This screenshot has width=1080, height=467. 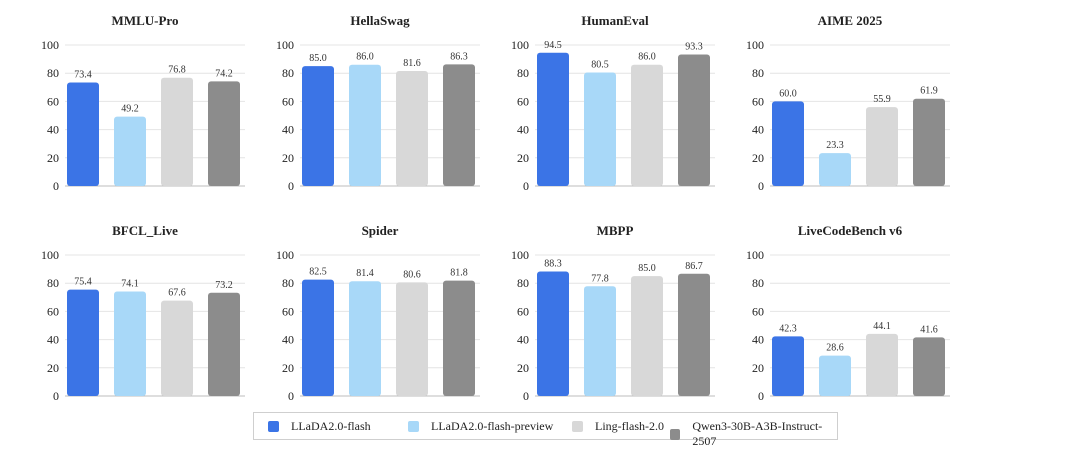 What do you see at coordinates (553, 45) in the screenshot?
I see `data-label: 94.5` at bounding box center [553, 45].